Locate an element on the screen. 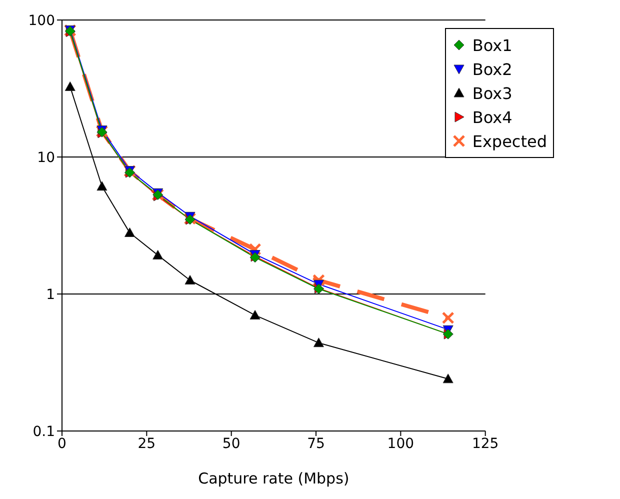 The image size is (620, 499). legend-label: Box1 is located at coordinates (492, 45).